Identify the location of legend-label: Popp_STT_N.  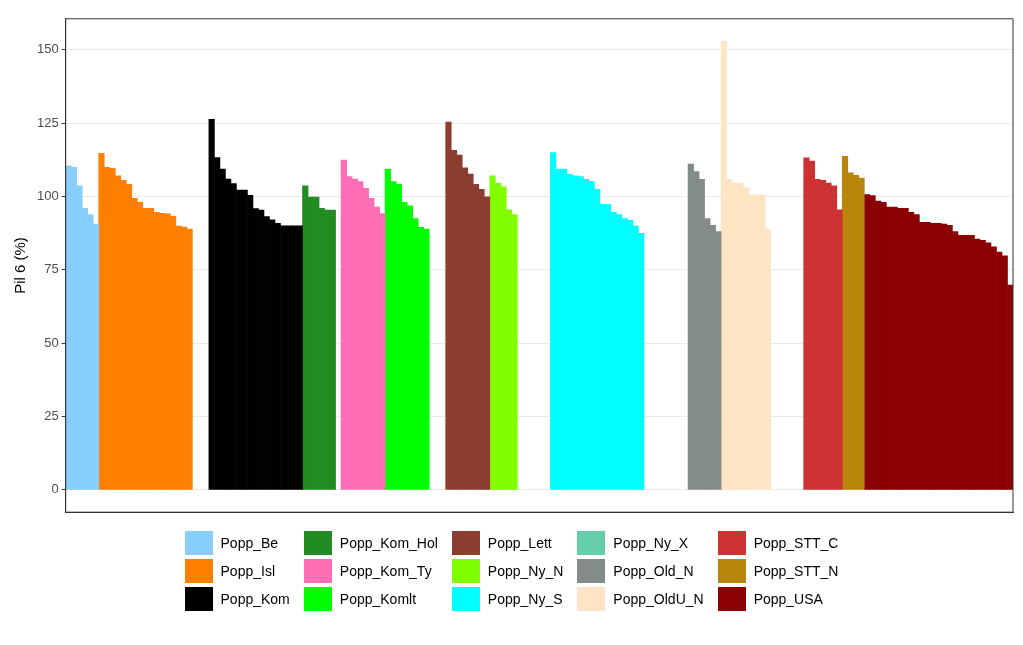
(796, 571).